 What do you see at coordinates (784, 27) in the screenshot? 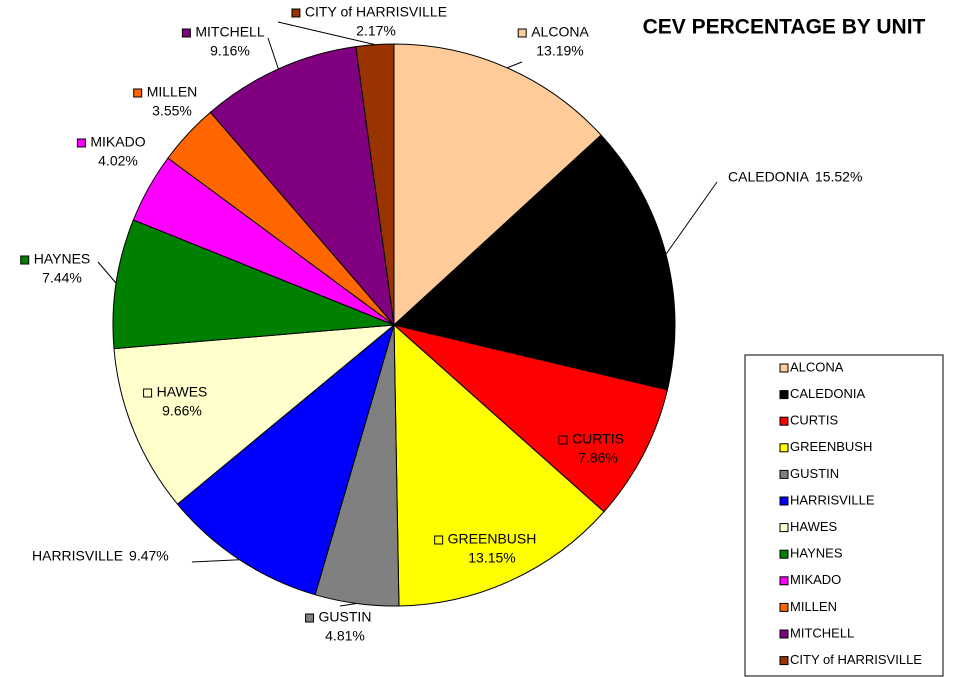
I see `chart-title: CEV PERCENTAGE BY UNIT` at bounding box center [784, 27].